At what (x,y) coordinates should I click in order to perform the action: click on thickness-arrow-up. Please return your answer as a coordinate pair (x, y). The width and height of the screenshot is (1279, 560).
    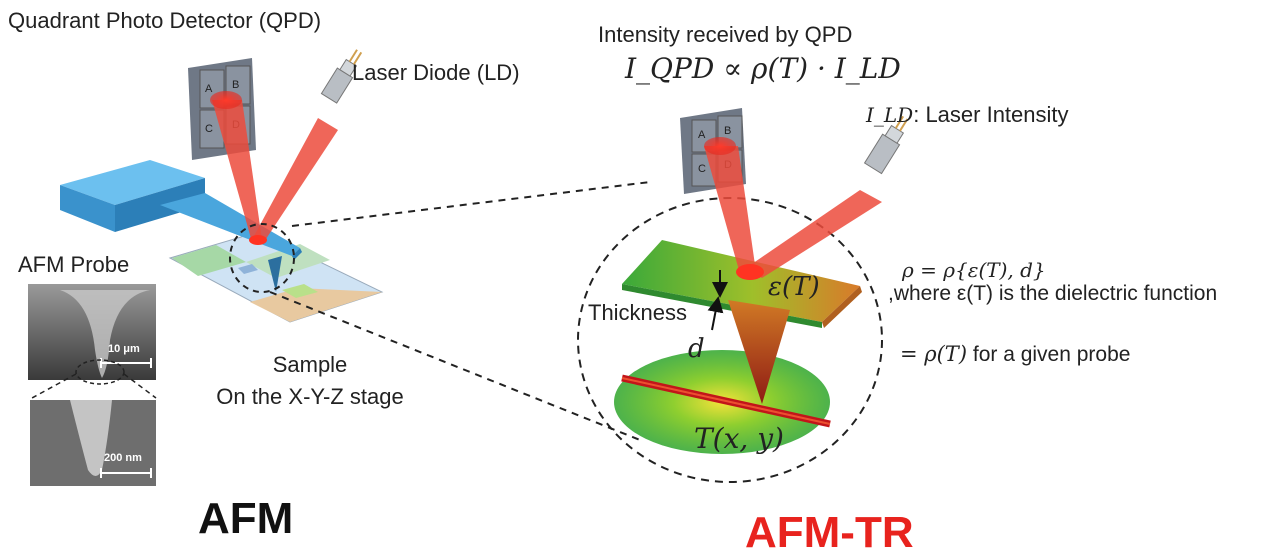
    Looking at the image, I should click on (715, 313).